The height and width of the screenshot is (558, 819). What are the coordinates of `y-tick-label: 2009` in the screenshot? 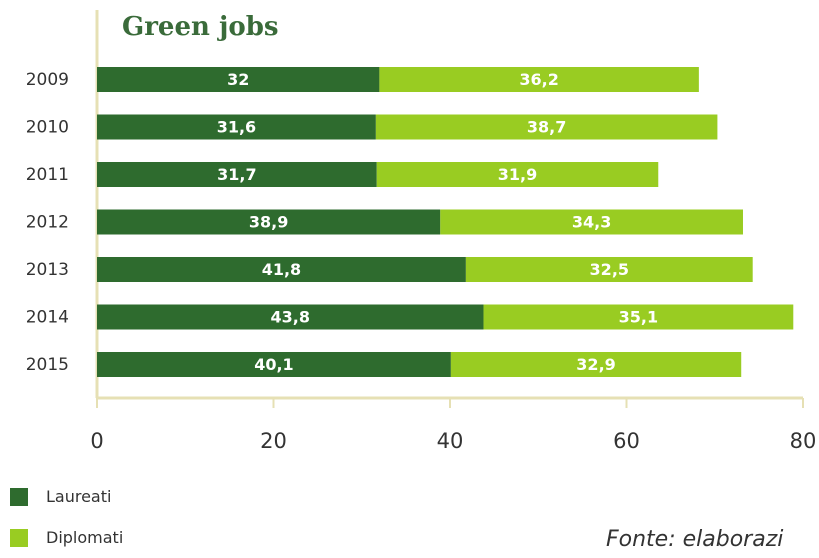 It's located at (47, 80).